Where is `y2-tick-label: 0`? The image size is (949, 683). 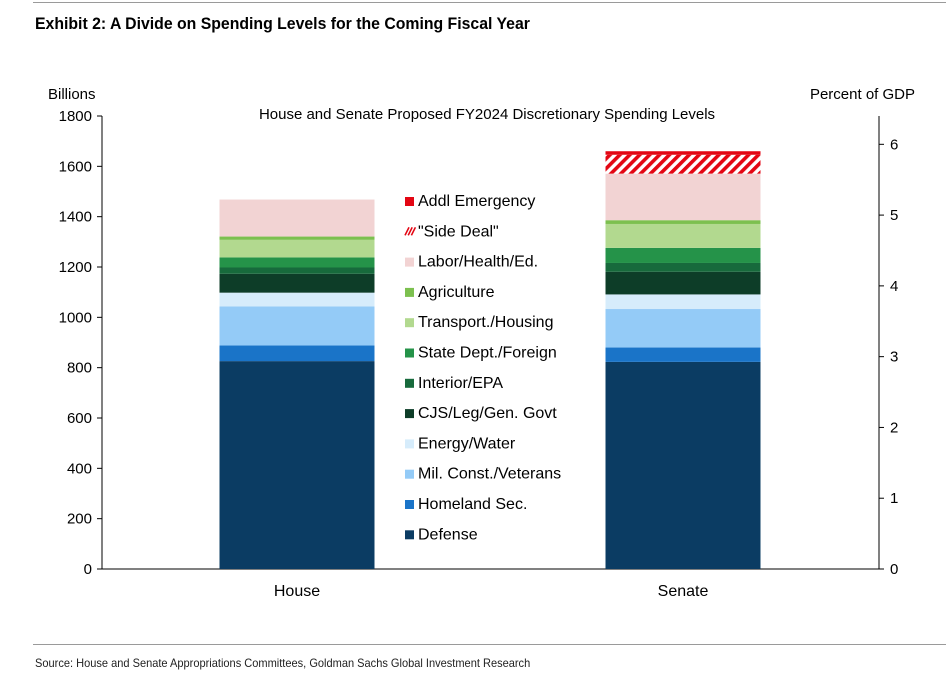 y2-tick-label: 0 is located at coordinates (894, 569).